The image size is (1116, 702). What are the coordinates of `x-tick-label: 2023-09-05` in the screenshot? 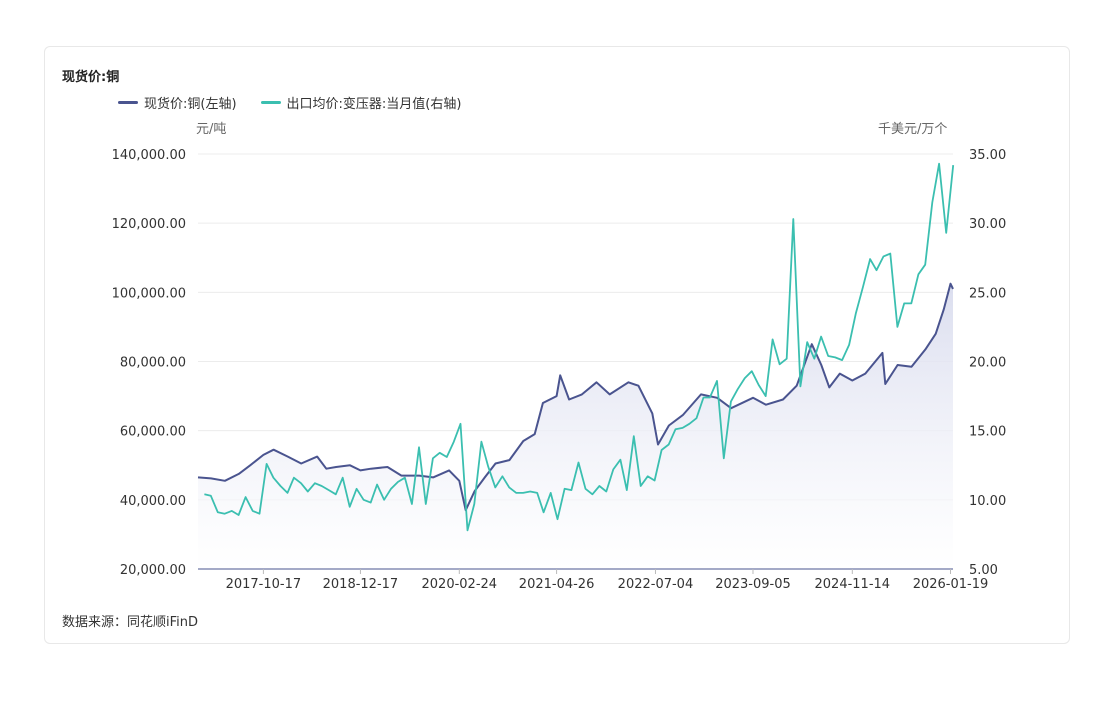 It's located at (753, 584).